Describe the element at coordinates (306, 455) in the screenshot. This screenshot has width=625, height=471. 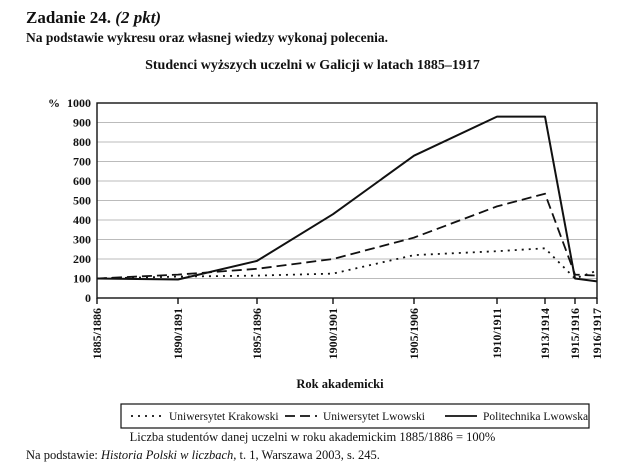
I see `source-rest: , t. 1, Warszawa 2003, s. 245.` at that location.